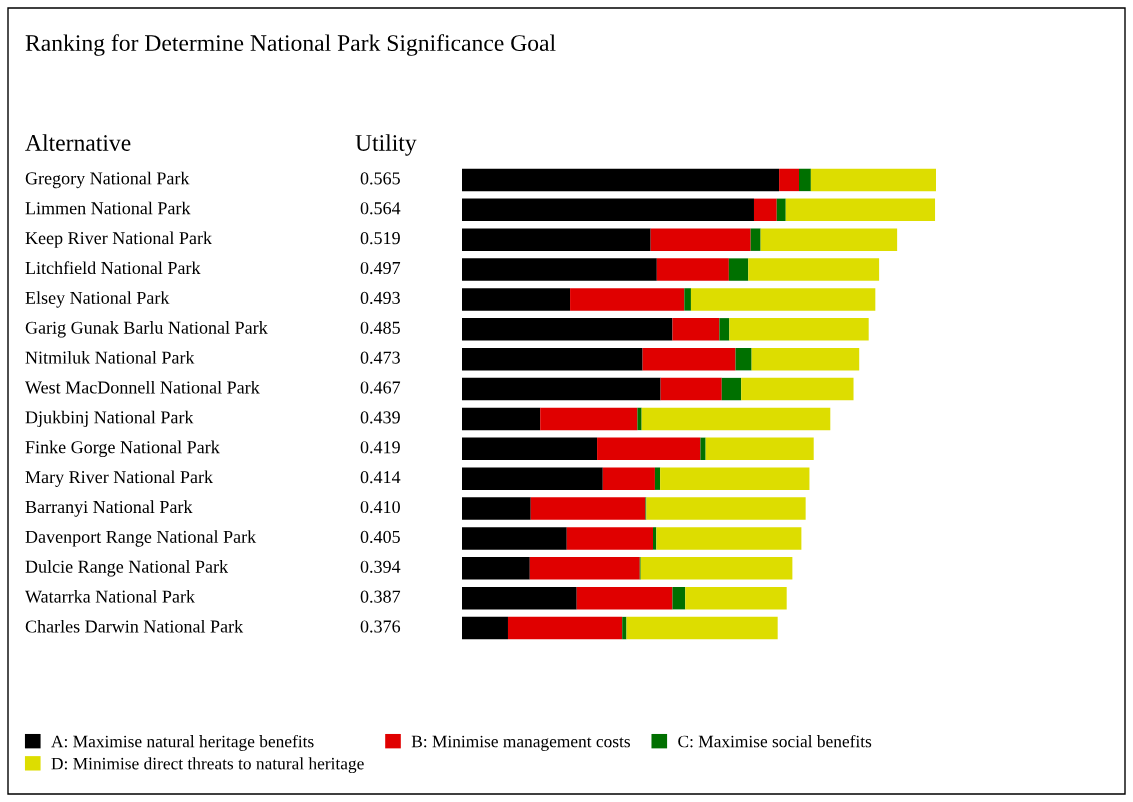 This screenshot has height=802, width=1133. What do you see at coordinates (380, 387) in the screenshot?
I see `text: 0.467` at bounding box center [380, 387].